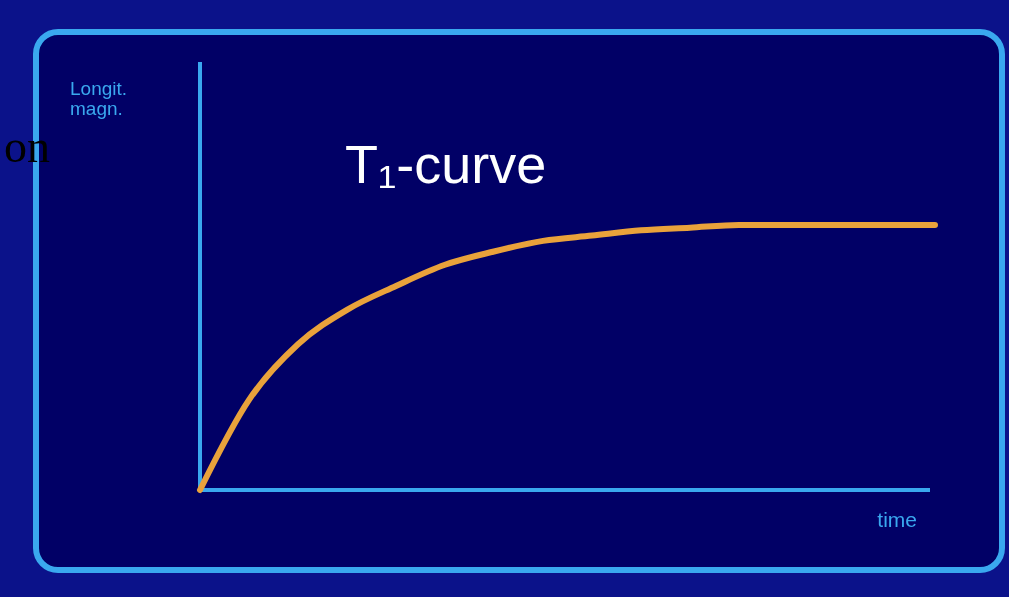  I want to click on chart-title: T₁-curve, so click(446, 164).